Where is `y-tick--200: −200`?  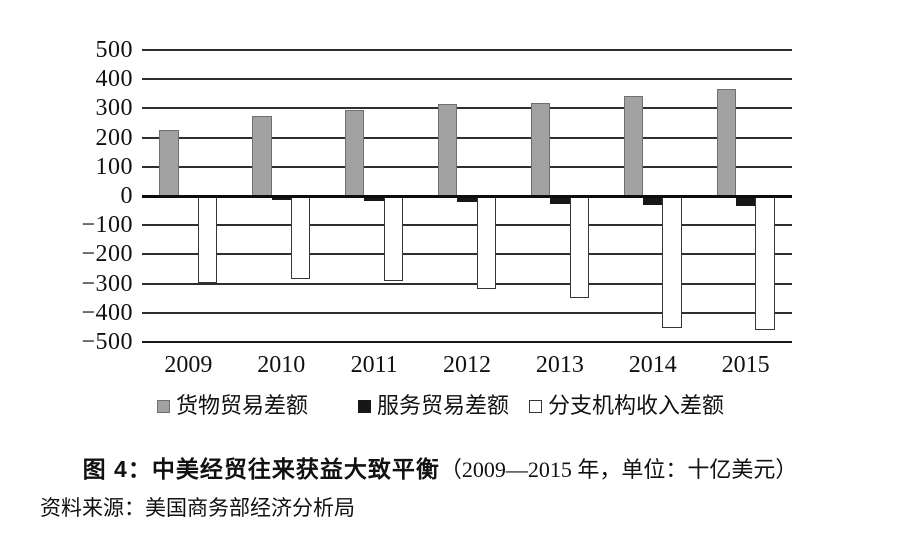
y-tick--200: −200 is located at coordinates (107, 254).